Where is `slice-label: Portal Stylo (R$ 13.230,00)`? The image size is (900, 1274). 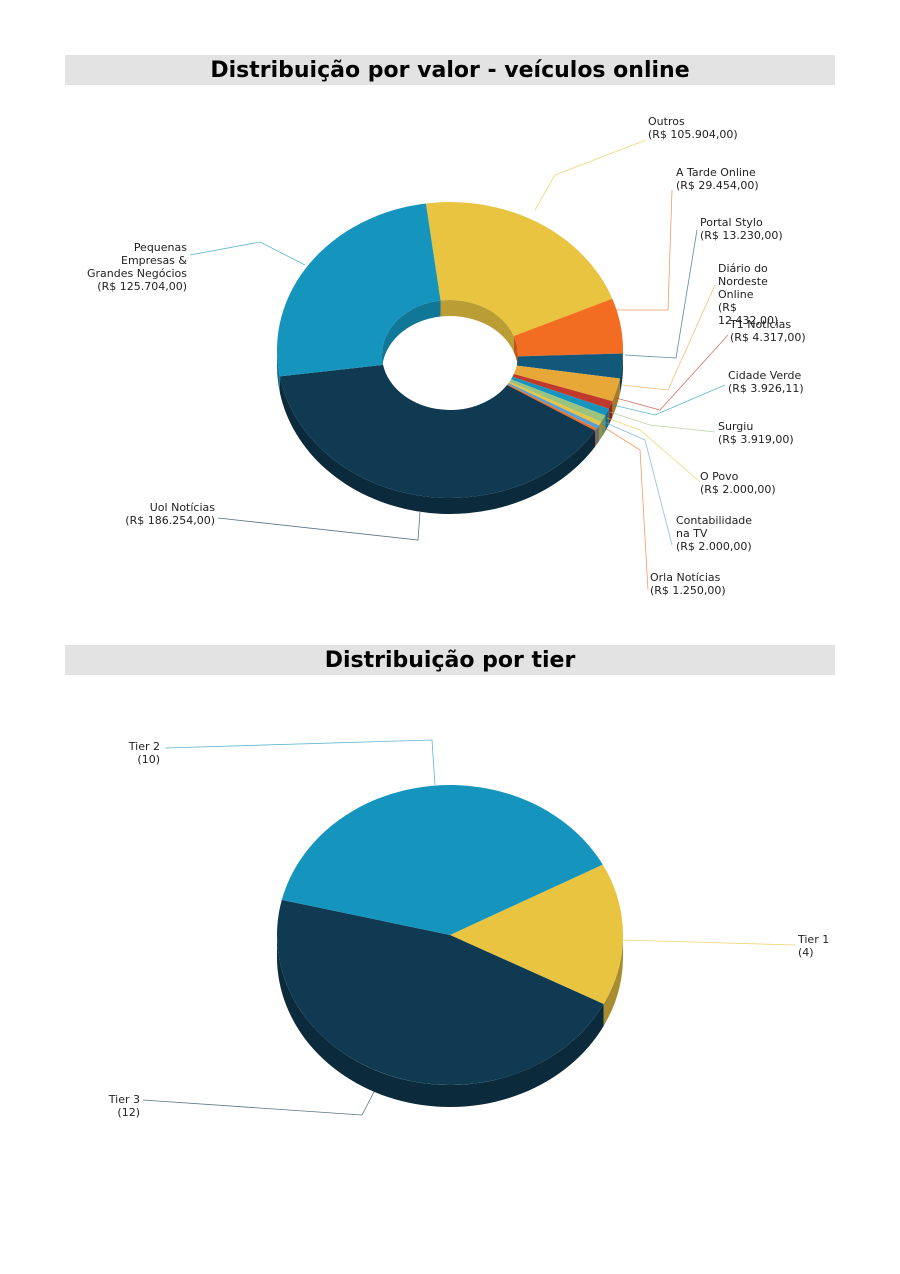 slice-label: Portal Stylo (R$ 13.230,00) is located at coordinates (741, 229).